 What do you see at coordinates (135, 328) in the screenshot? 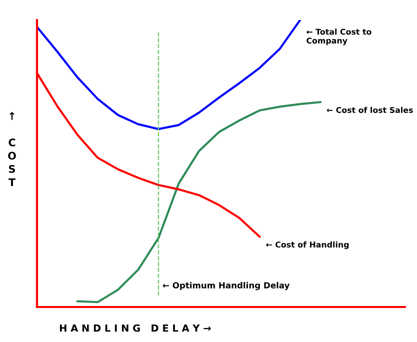
I see `x-axis-title: H A N D L I N G D E L A Y →` at bounding box center [135, 328].